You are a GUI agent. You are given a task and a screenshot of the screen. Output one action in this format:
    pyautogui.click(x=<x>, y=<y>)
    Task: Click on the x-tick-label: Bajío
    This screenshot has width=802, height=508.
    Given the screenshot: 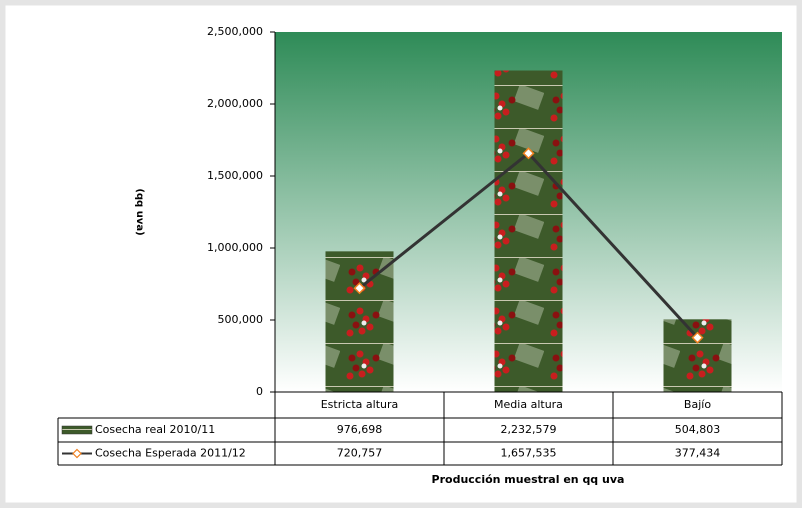 What is the action you would take?
    pyautogui.click(x=697, y=404)
    